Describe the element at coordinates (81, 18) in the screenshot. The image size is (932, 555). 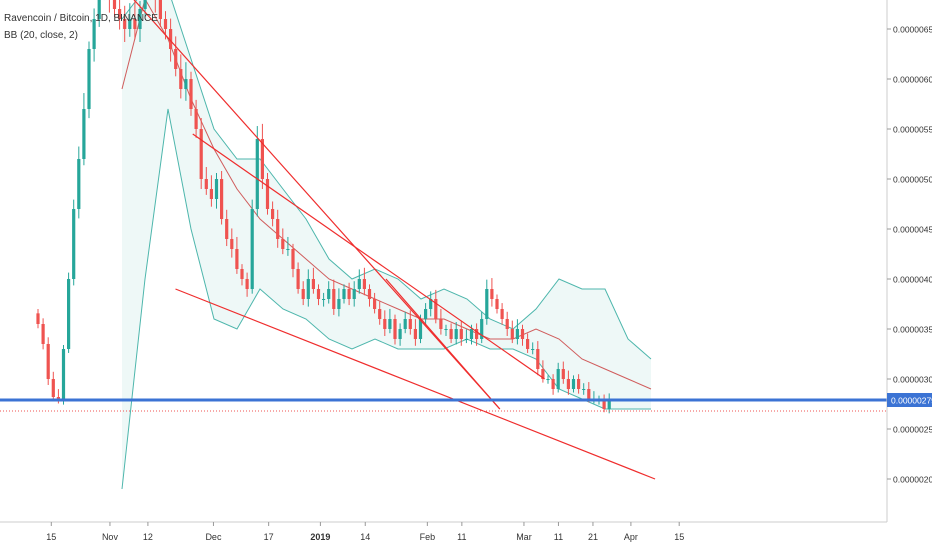
I see `symbol-title: Ravencoin / Bitcoin, 1D, BINANCE` at that location.